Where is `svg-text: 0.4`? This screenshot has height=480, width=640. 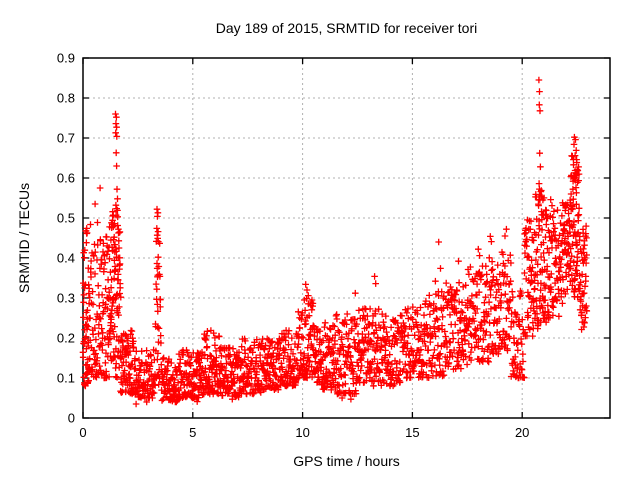
svg-text: 0.4 is located at coordinates (66, 258).